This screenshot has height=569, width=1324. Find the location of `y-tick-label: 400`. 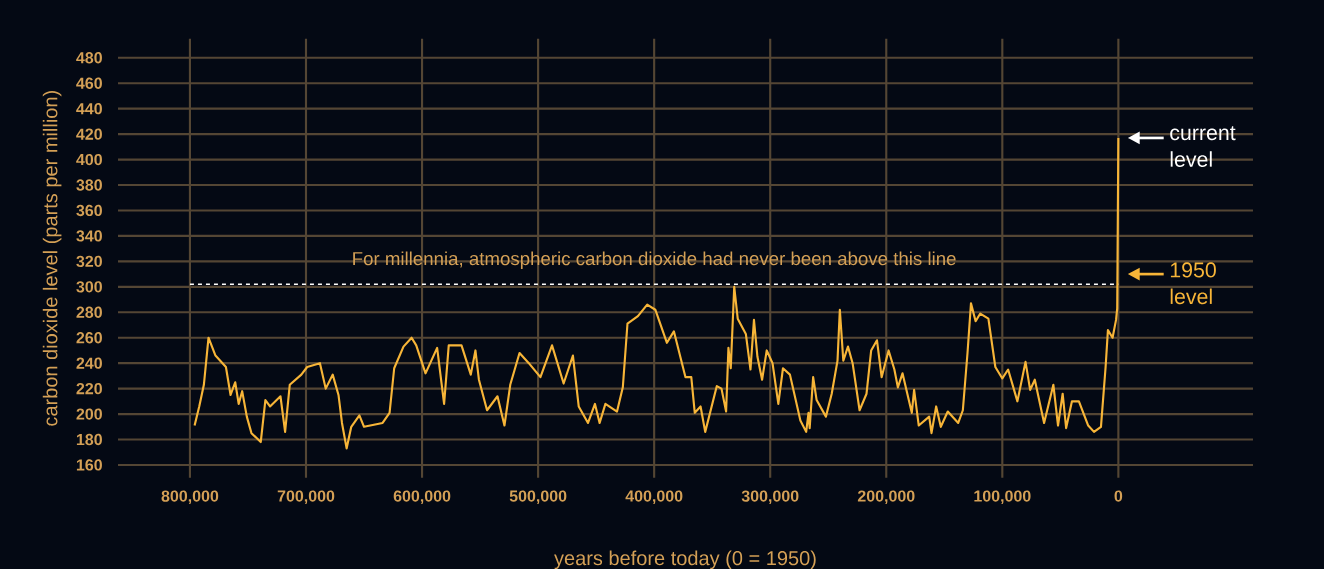

y-tick-label: 400 is located at coordinates (89, 159).